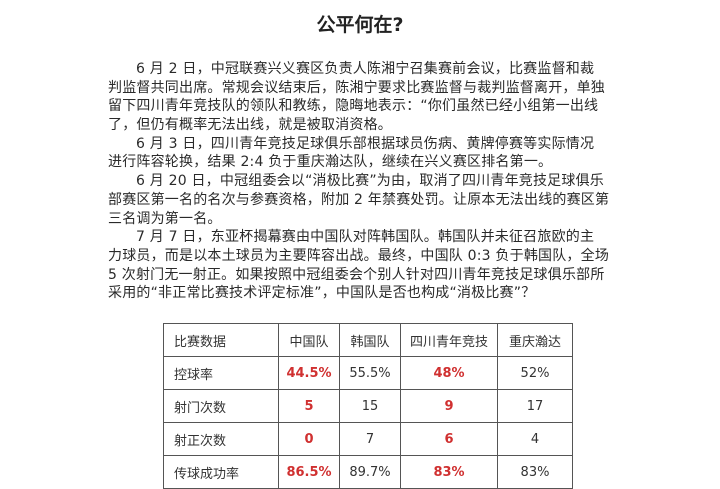 The width and height of the screenshot is (720, 489). What do you see at coordinates (535, 373) in the screenshot?
I see `table-cell: 52%` at bounding box center [535, 373].